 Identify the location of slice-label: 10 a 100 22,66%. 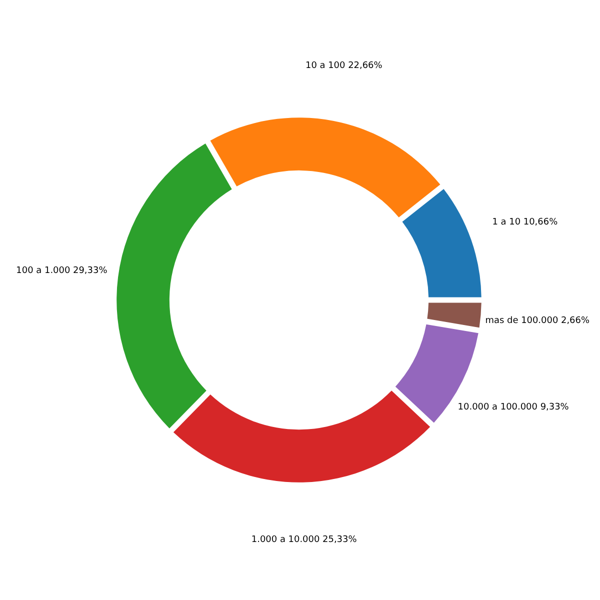
(344, 66).